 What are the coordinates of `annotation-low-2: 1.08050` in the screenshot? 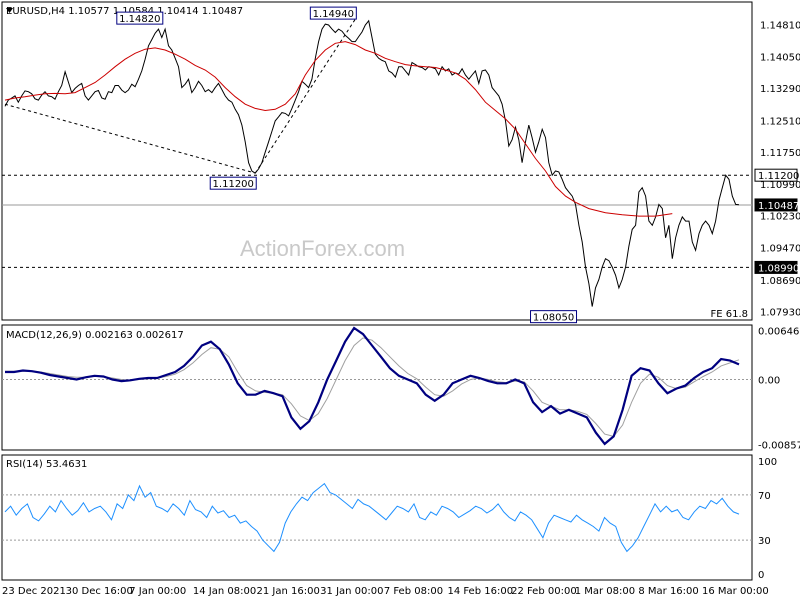 It's located at (554, 317).